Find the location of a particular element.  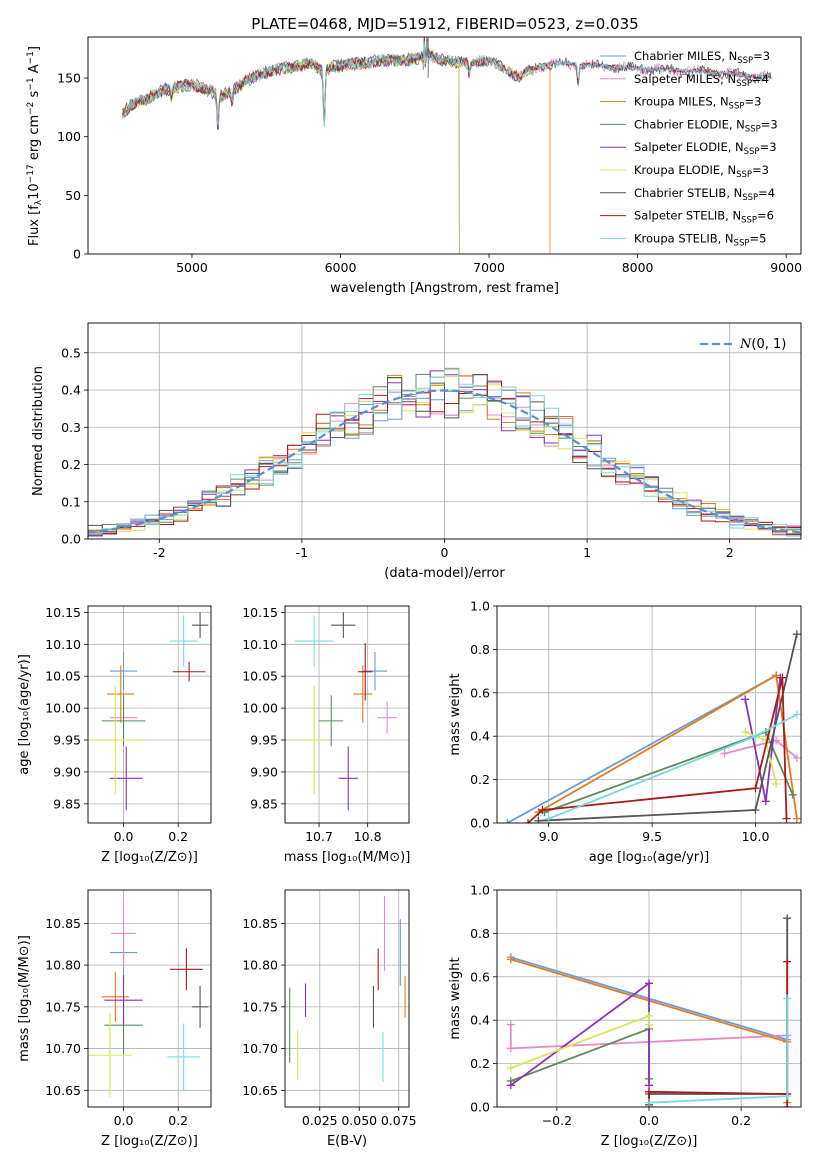

legend-name: Salpeter STELIB, N is located at coordinates (687, 216).